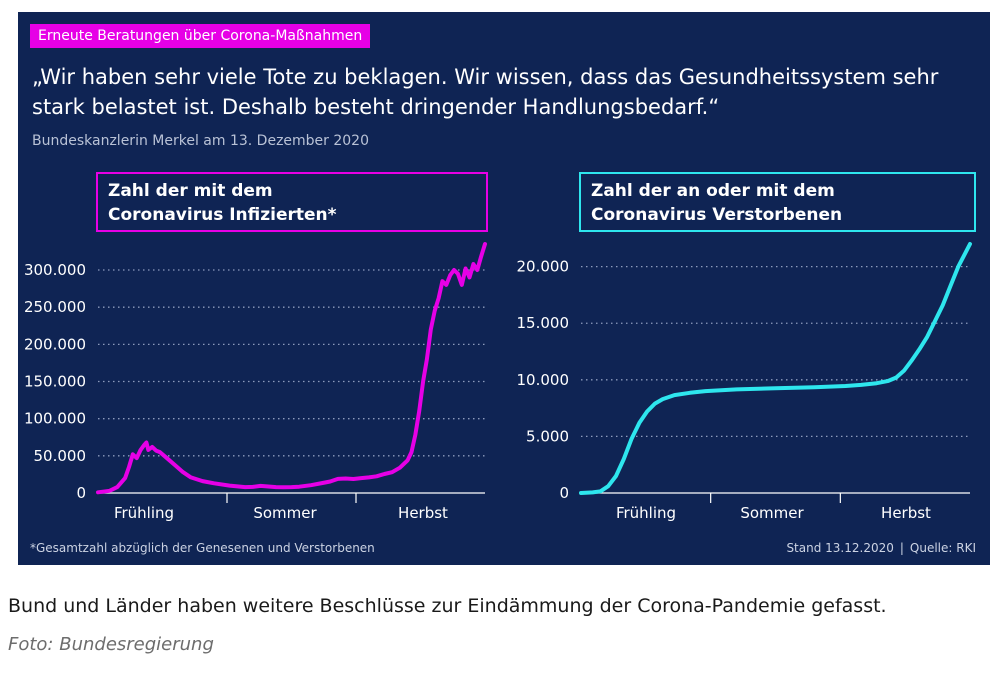 This screenshot has height=674, width=999. Describe the element at coordinates (775, 368) in the screenshot. I see `deaths-series-line` at that location.